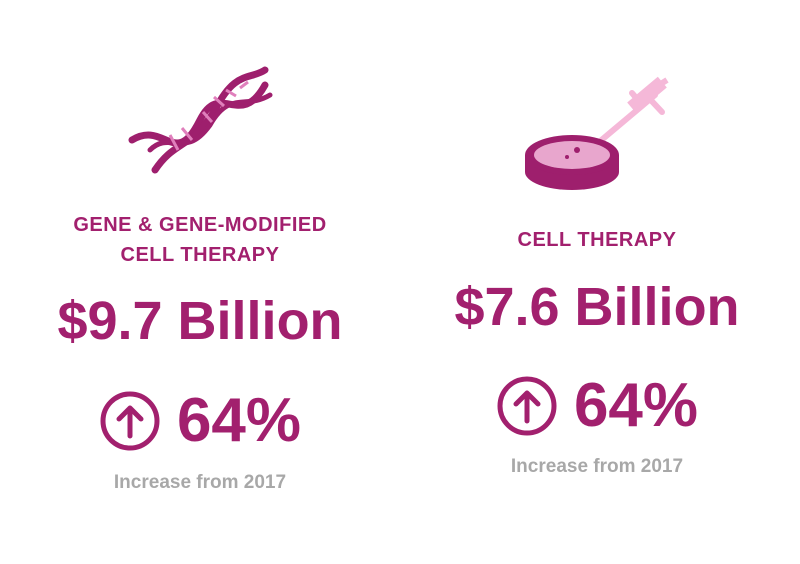  What do you see at coordinates (200, 321) in the screenshot?
I see `amount: $9.7 Billion` at bounding box center [200, 321].